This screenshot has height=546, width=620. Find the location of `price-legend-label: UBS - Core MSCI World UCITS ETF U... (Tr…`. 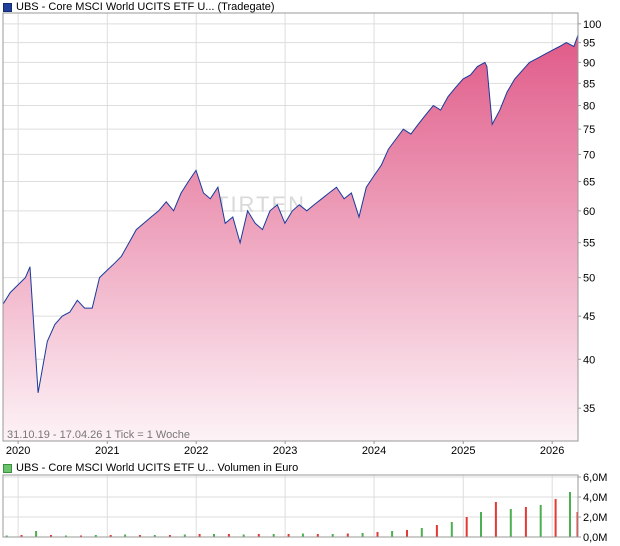

price-legend-label: UBS - Core MSCI World UCITS ETF U... (Tr… is located at coordinates (145, 7).